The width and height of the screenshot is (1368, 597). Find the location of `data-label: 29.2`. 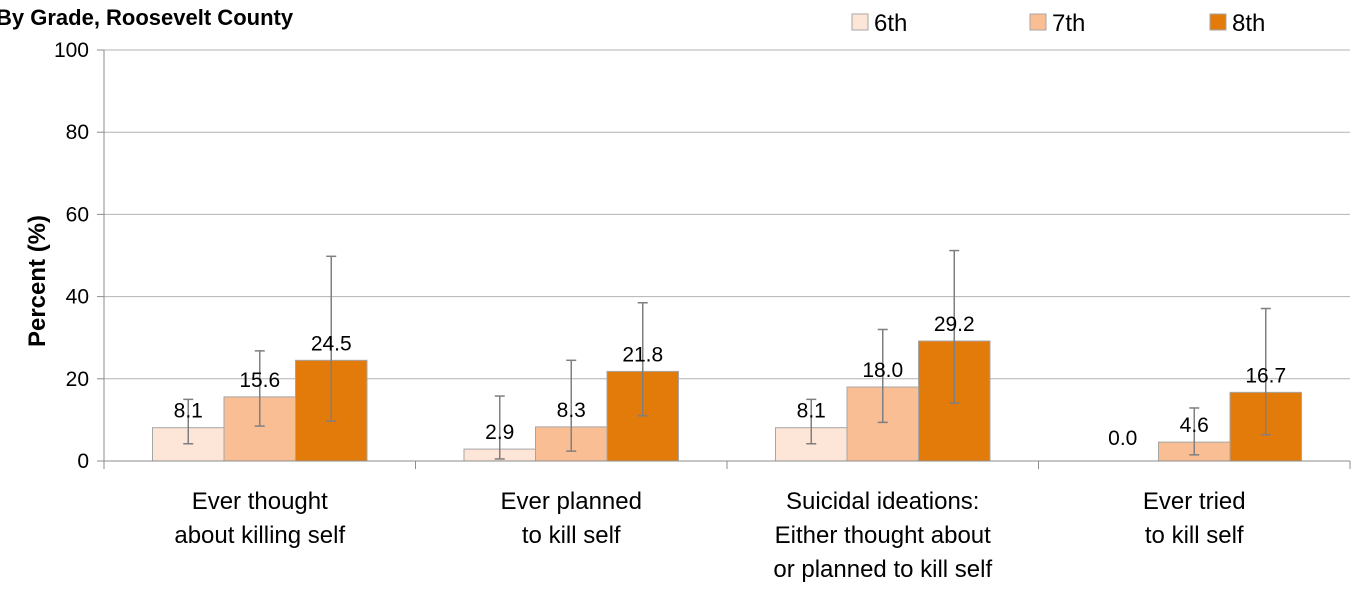

data-label: 29.2 is located at coordinates (954, 324).